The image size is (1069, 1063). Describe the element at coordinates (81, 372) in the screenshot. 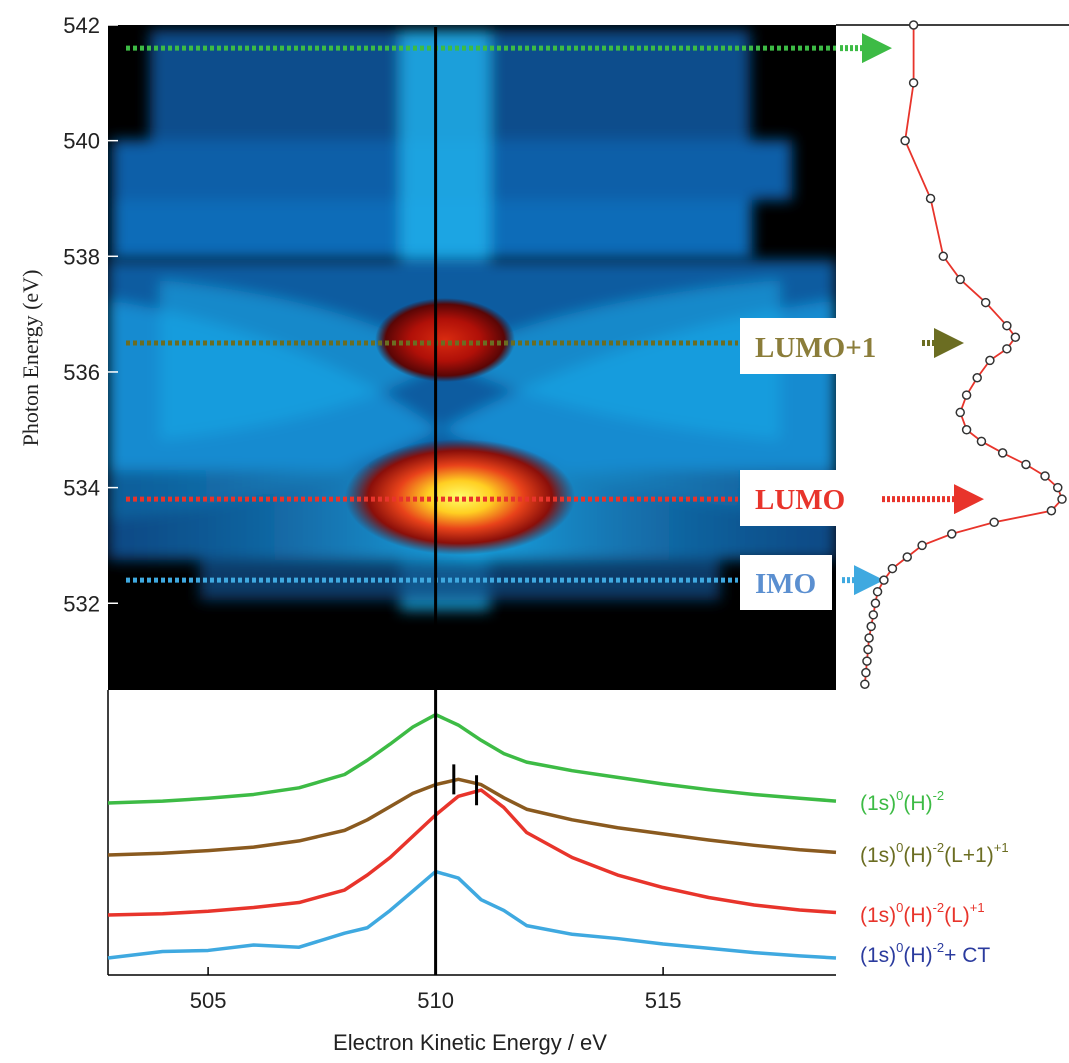

I see `y-tick-label: 536` at that location.